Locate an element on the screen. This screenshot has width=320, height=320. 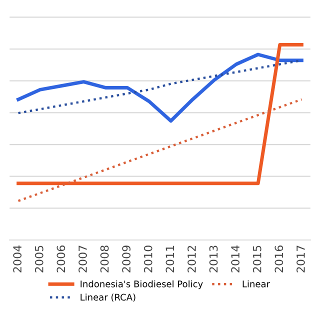
x-tick-label: 2006 is located at coordinates (61, 259).